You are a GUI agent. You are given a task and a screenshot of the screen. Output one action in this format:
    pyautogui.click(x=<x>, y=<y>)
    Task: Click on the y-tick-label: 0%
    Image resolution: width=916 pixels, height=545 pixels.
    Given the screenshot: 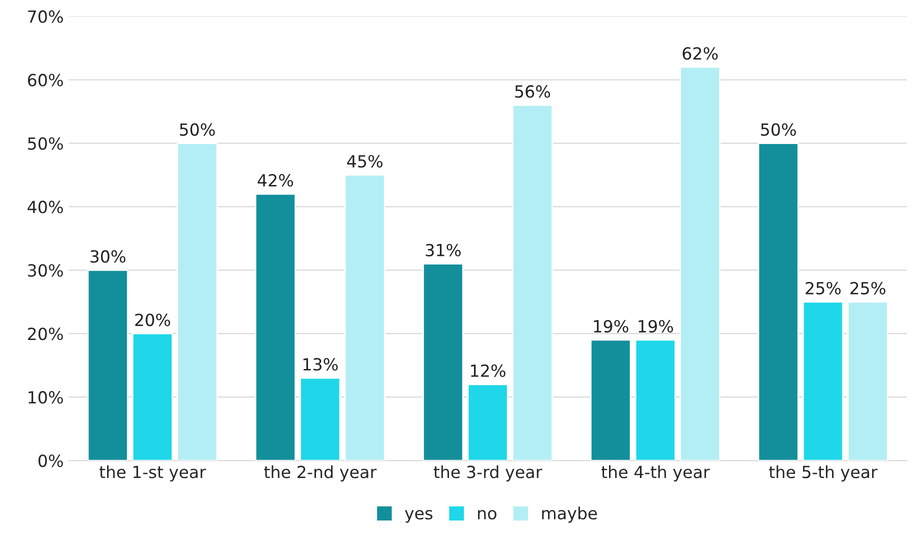 What is the action you would take?
    pyautogui.click(x=50, y=461)
    